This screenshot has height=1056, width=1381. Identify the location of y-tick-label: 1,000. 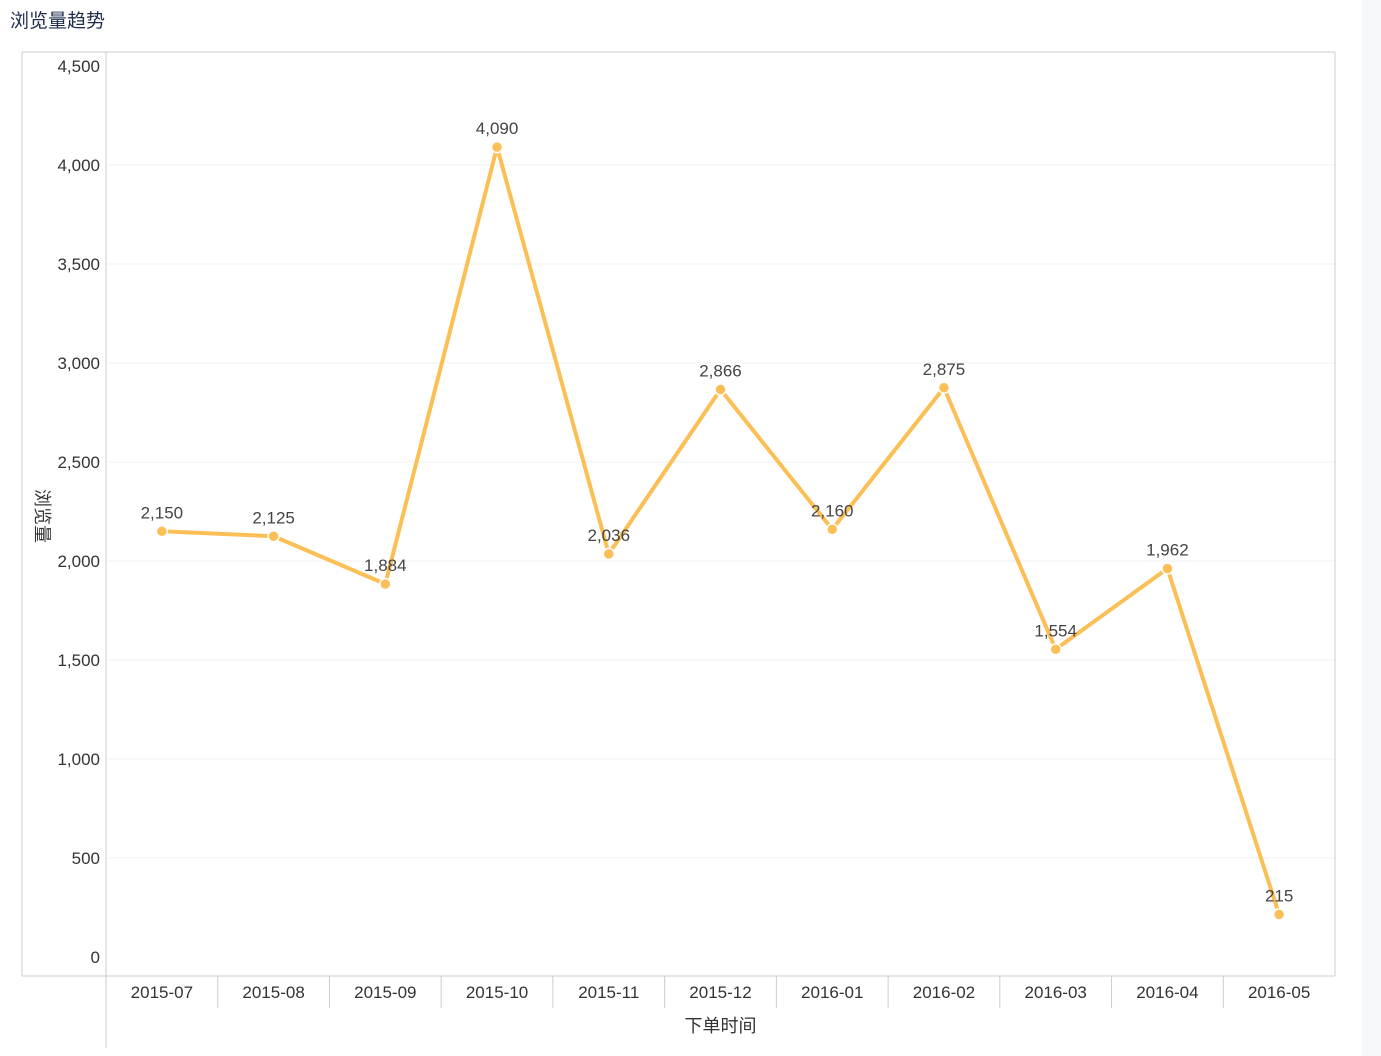
(78, 759).